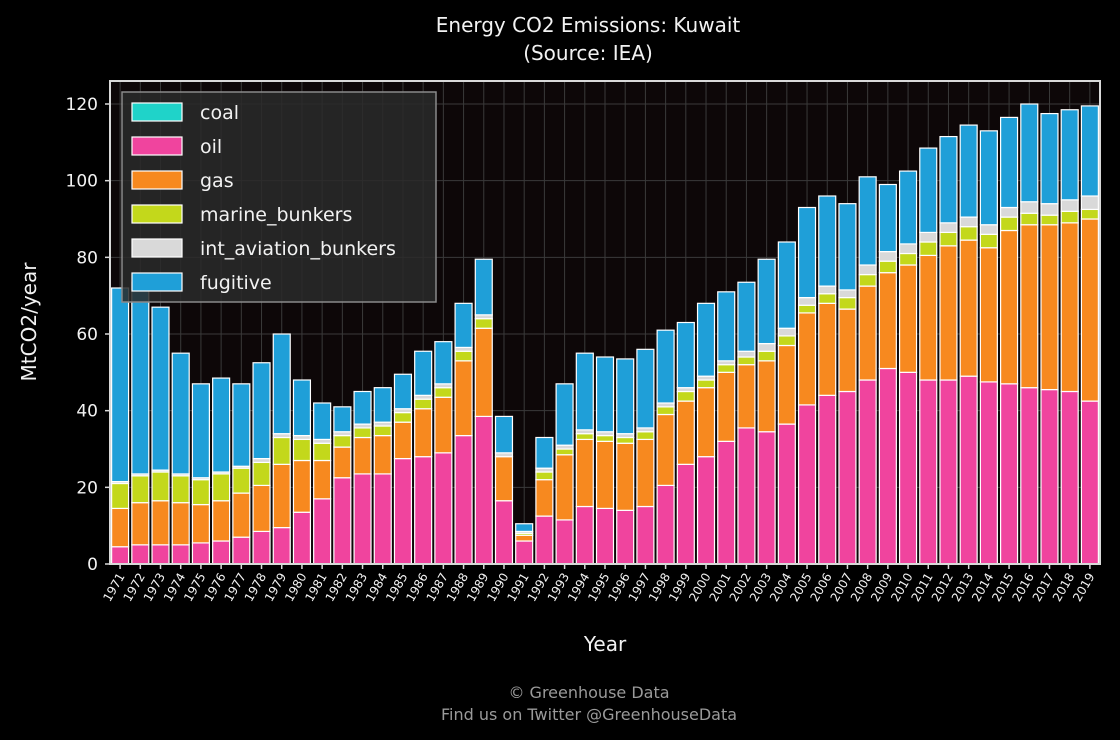 The height and width of the screenshot is (740, 1120). What do you see at coordinates (403, 511) in the screenshot?
I see `bar-oil-1985` at bounding box center [403, 511].